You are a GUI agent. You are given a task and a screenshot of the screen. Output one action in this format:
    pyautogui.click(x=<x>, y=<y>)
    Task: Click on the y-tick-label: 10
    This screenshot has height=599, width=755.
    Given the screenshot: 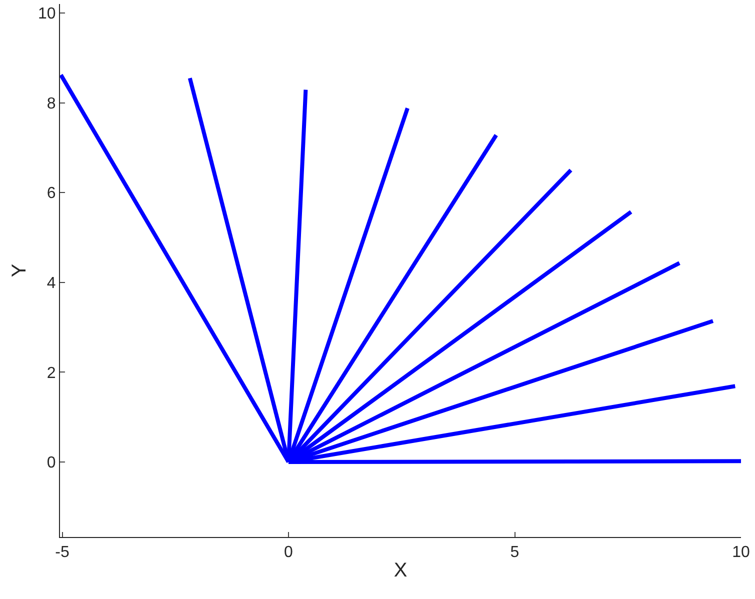 What is the action you would take?
    pyautogui.click(x=47, y=14)
    